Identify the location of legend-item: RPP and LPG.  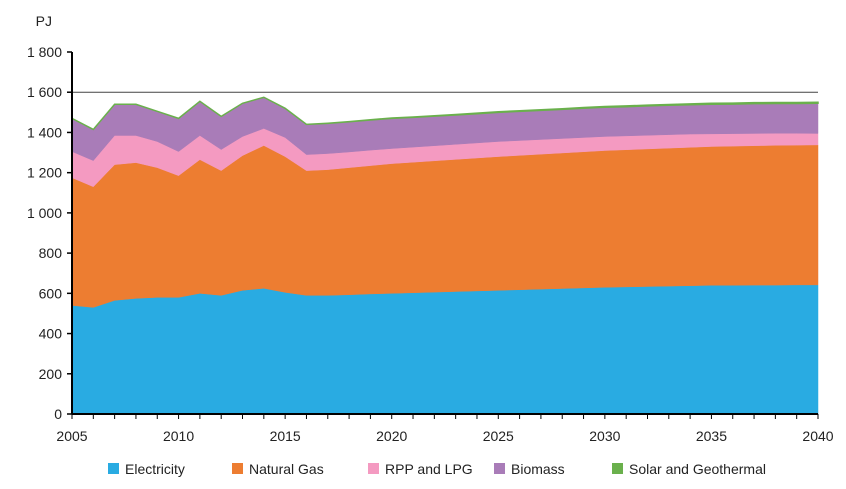
(420, 469).